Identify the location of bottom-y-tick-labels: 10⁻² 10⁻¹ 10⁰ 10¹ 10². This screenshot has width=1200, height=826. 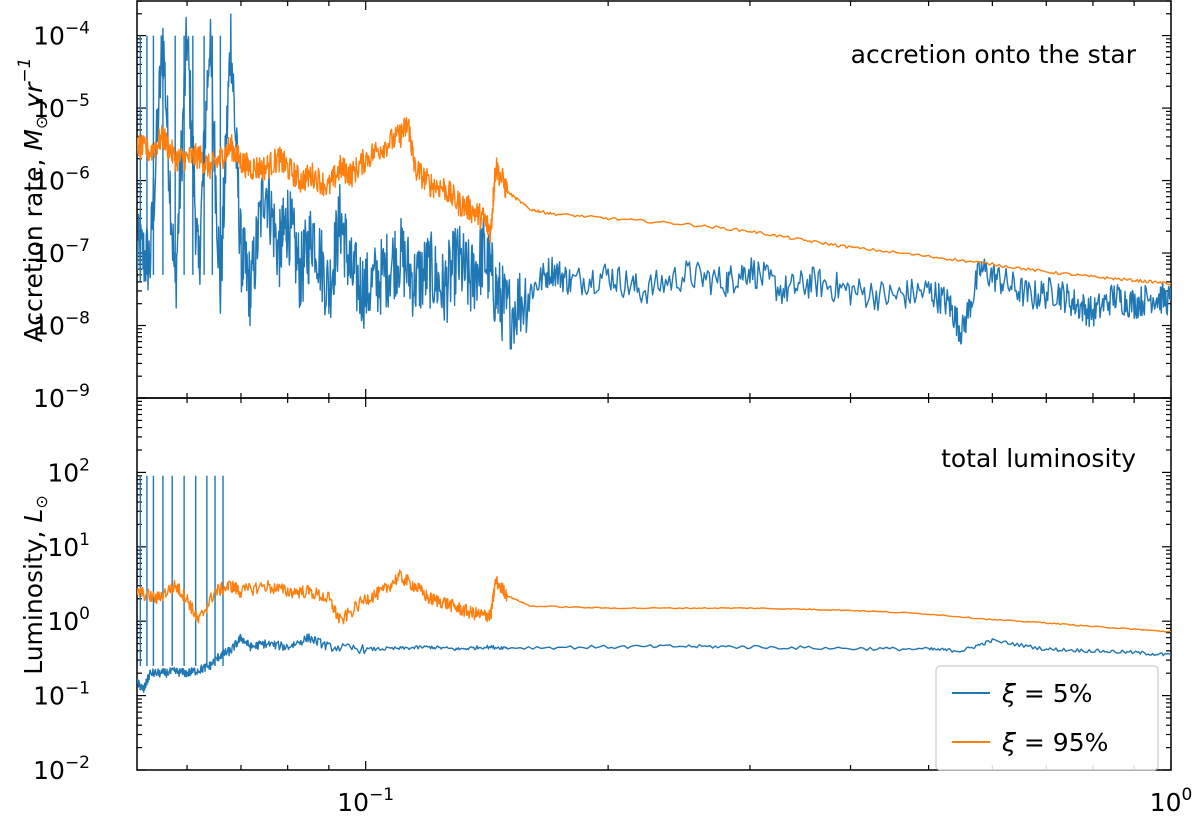
(61, 620).